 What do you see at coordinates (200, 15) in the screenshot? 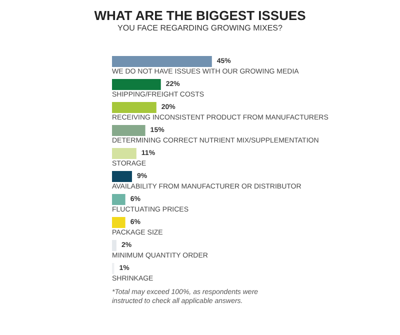
I see `chart-title: WHAT ARE THE BIGGEST ISSUES` at bounding box center [200, 15].